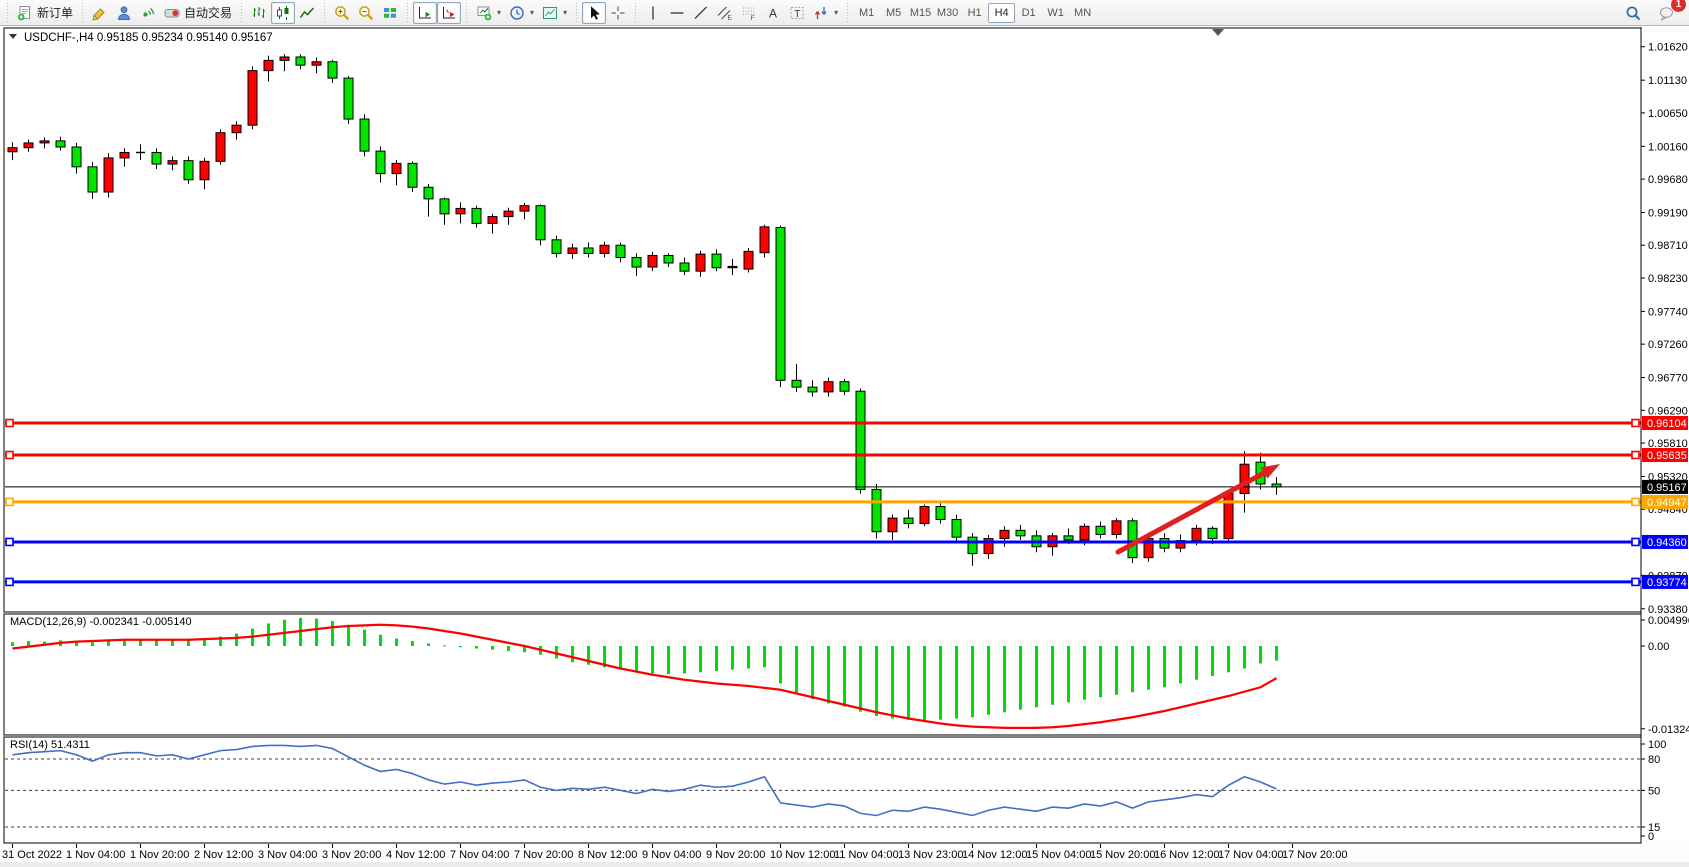  I want to click on crosshair-button, so click(618, 13).